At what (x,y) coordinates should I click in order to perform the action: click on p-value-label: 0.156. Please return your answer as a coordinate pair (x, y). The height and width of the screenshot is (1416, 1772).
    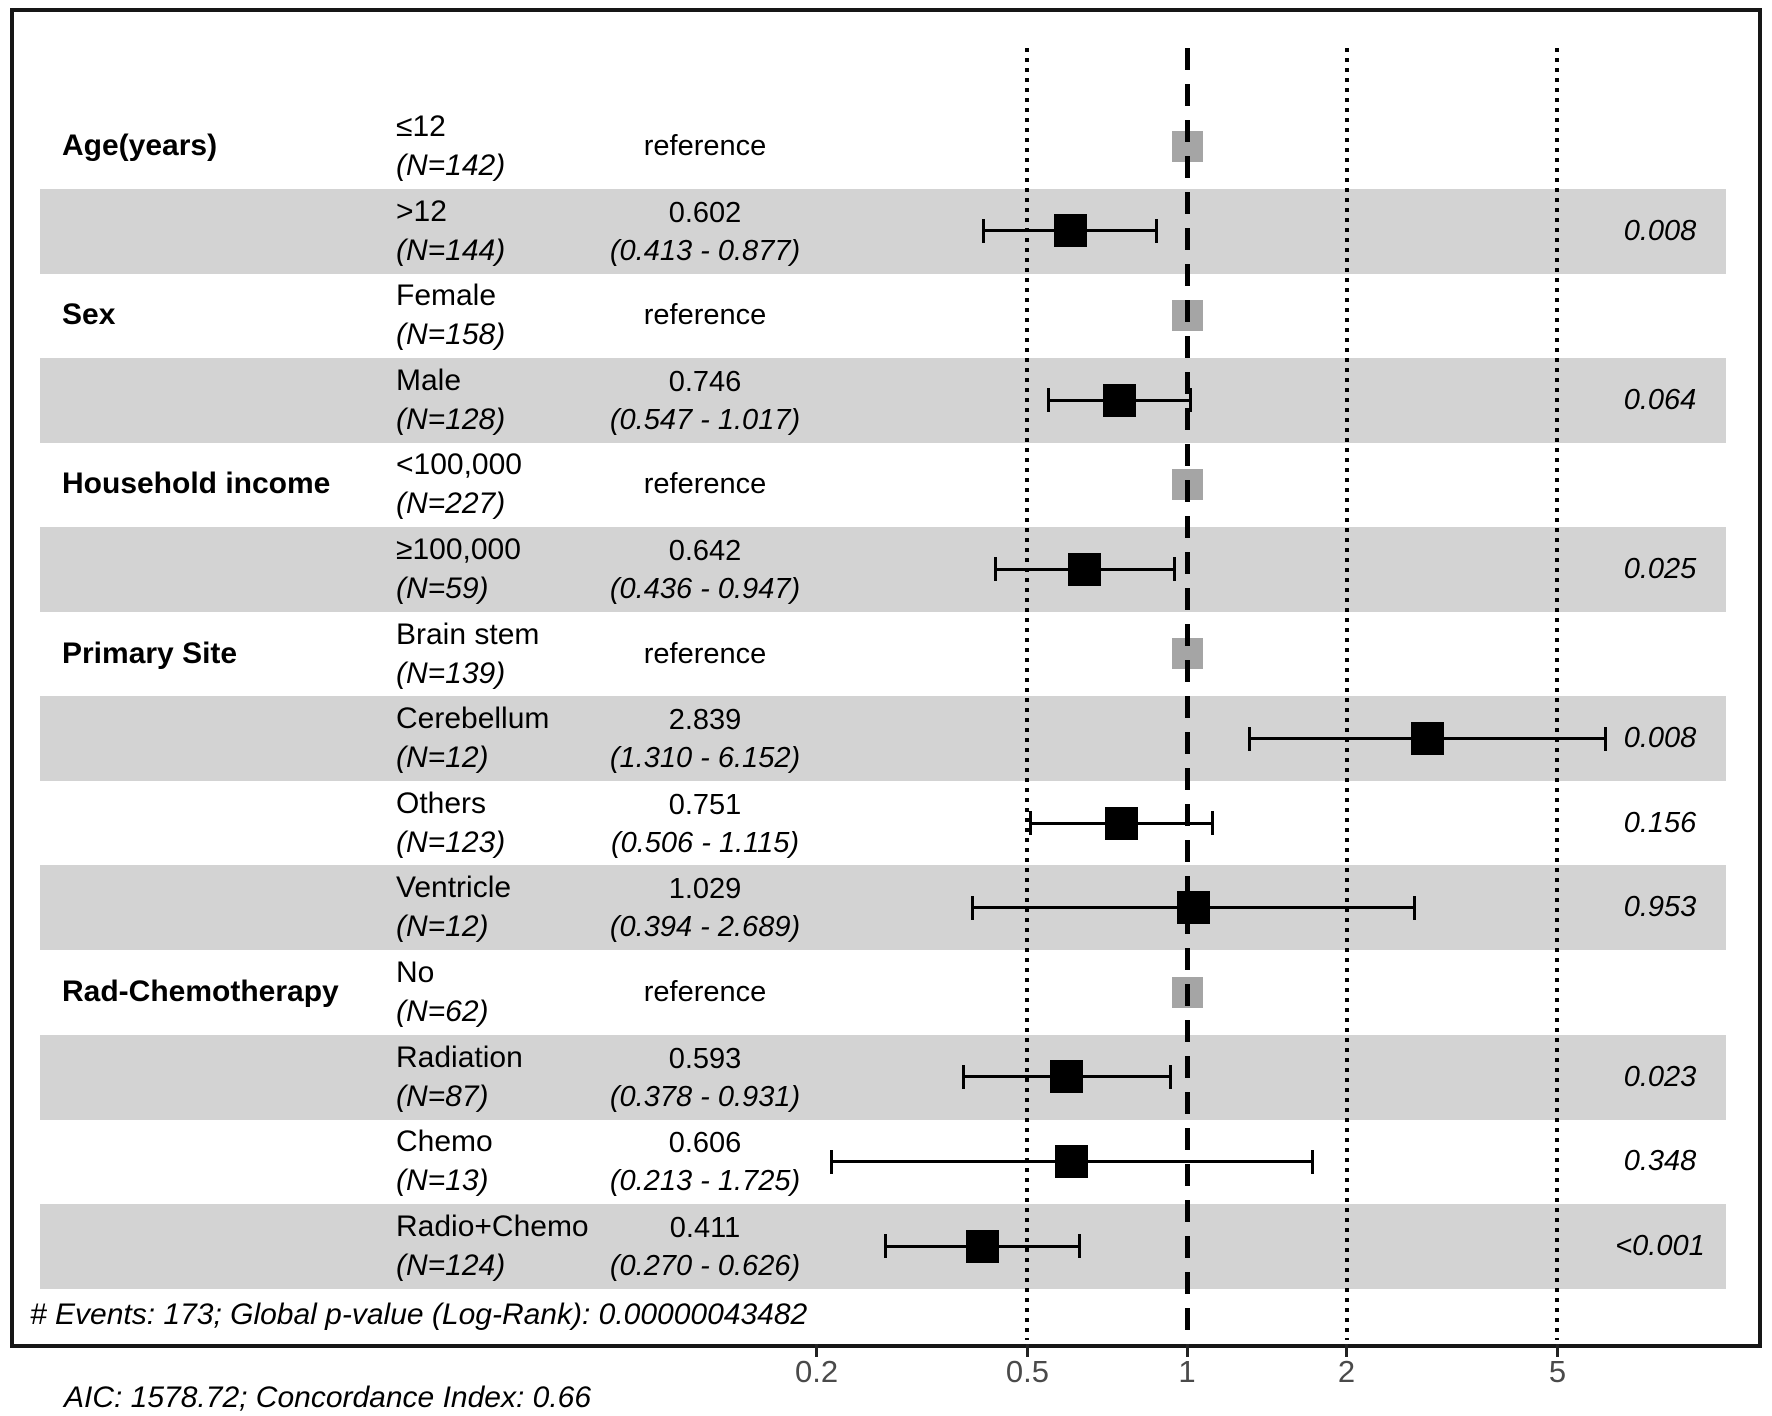
    Looking at the image, I should click on (1660, 822).